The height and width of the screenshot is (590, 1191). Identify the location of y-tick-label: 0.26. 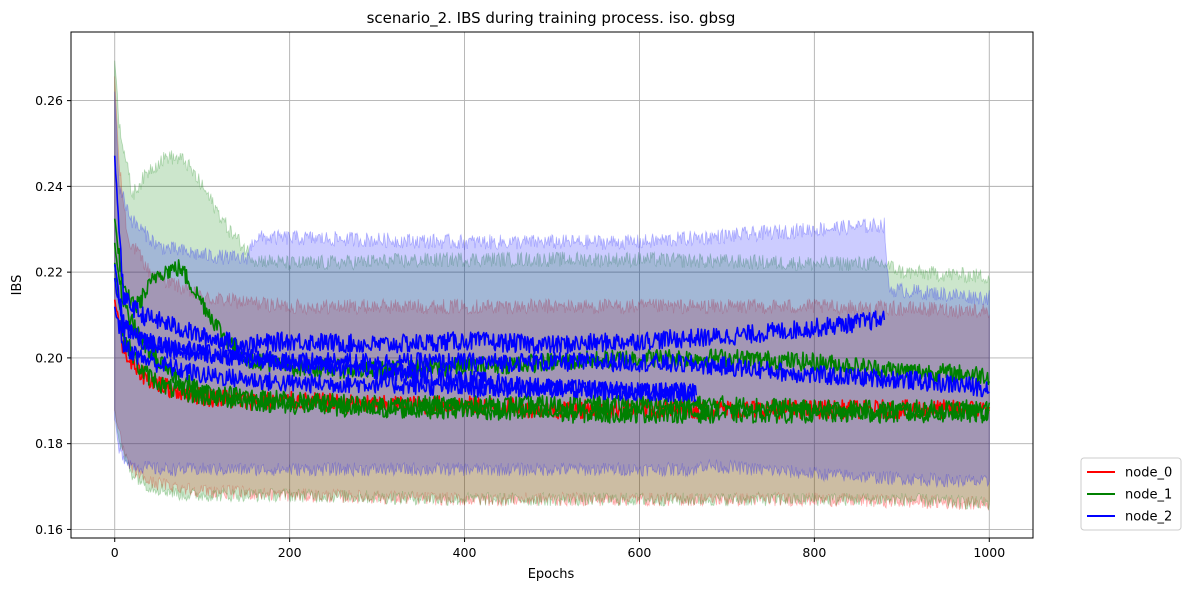
(49, 100).